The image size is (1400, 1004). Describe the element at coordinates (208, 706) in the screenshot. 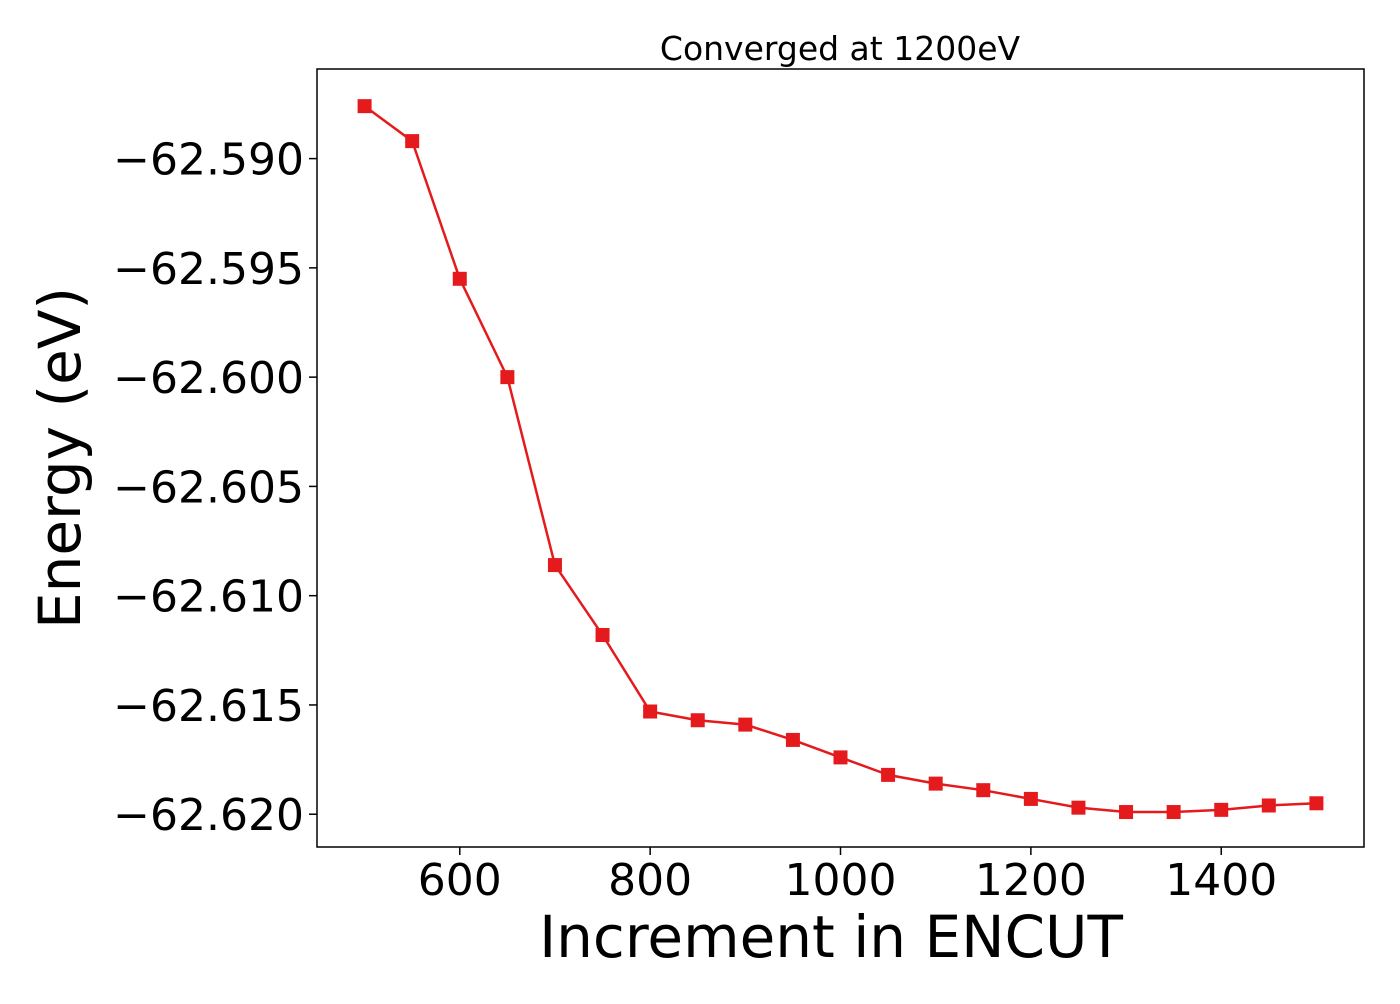

I see `y-tick-label: −62.615` at that location.